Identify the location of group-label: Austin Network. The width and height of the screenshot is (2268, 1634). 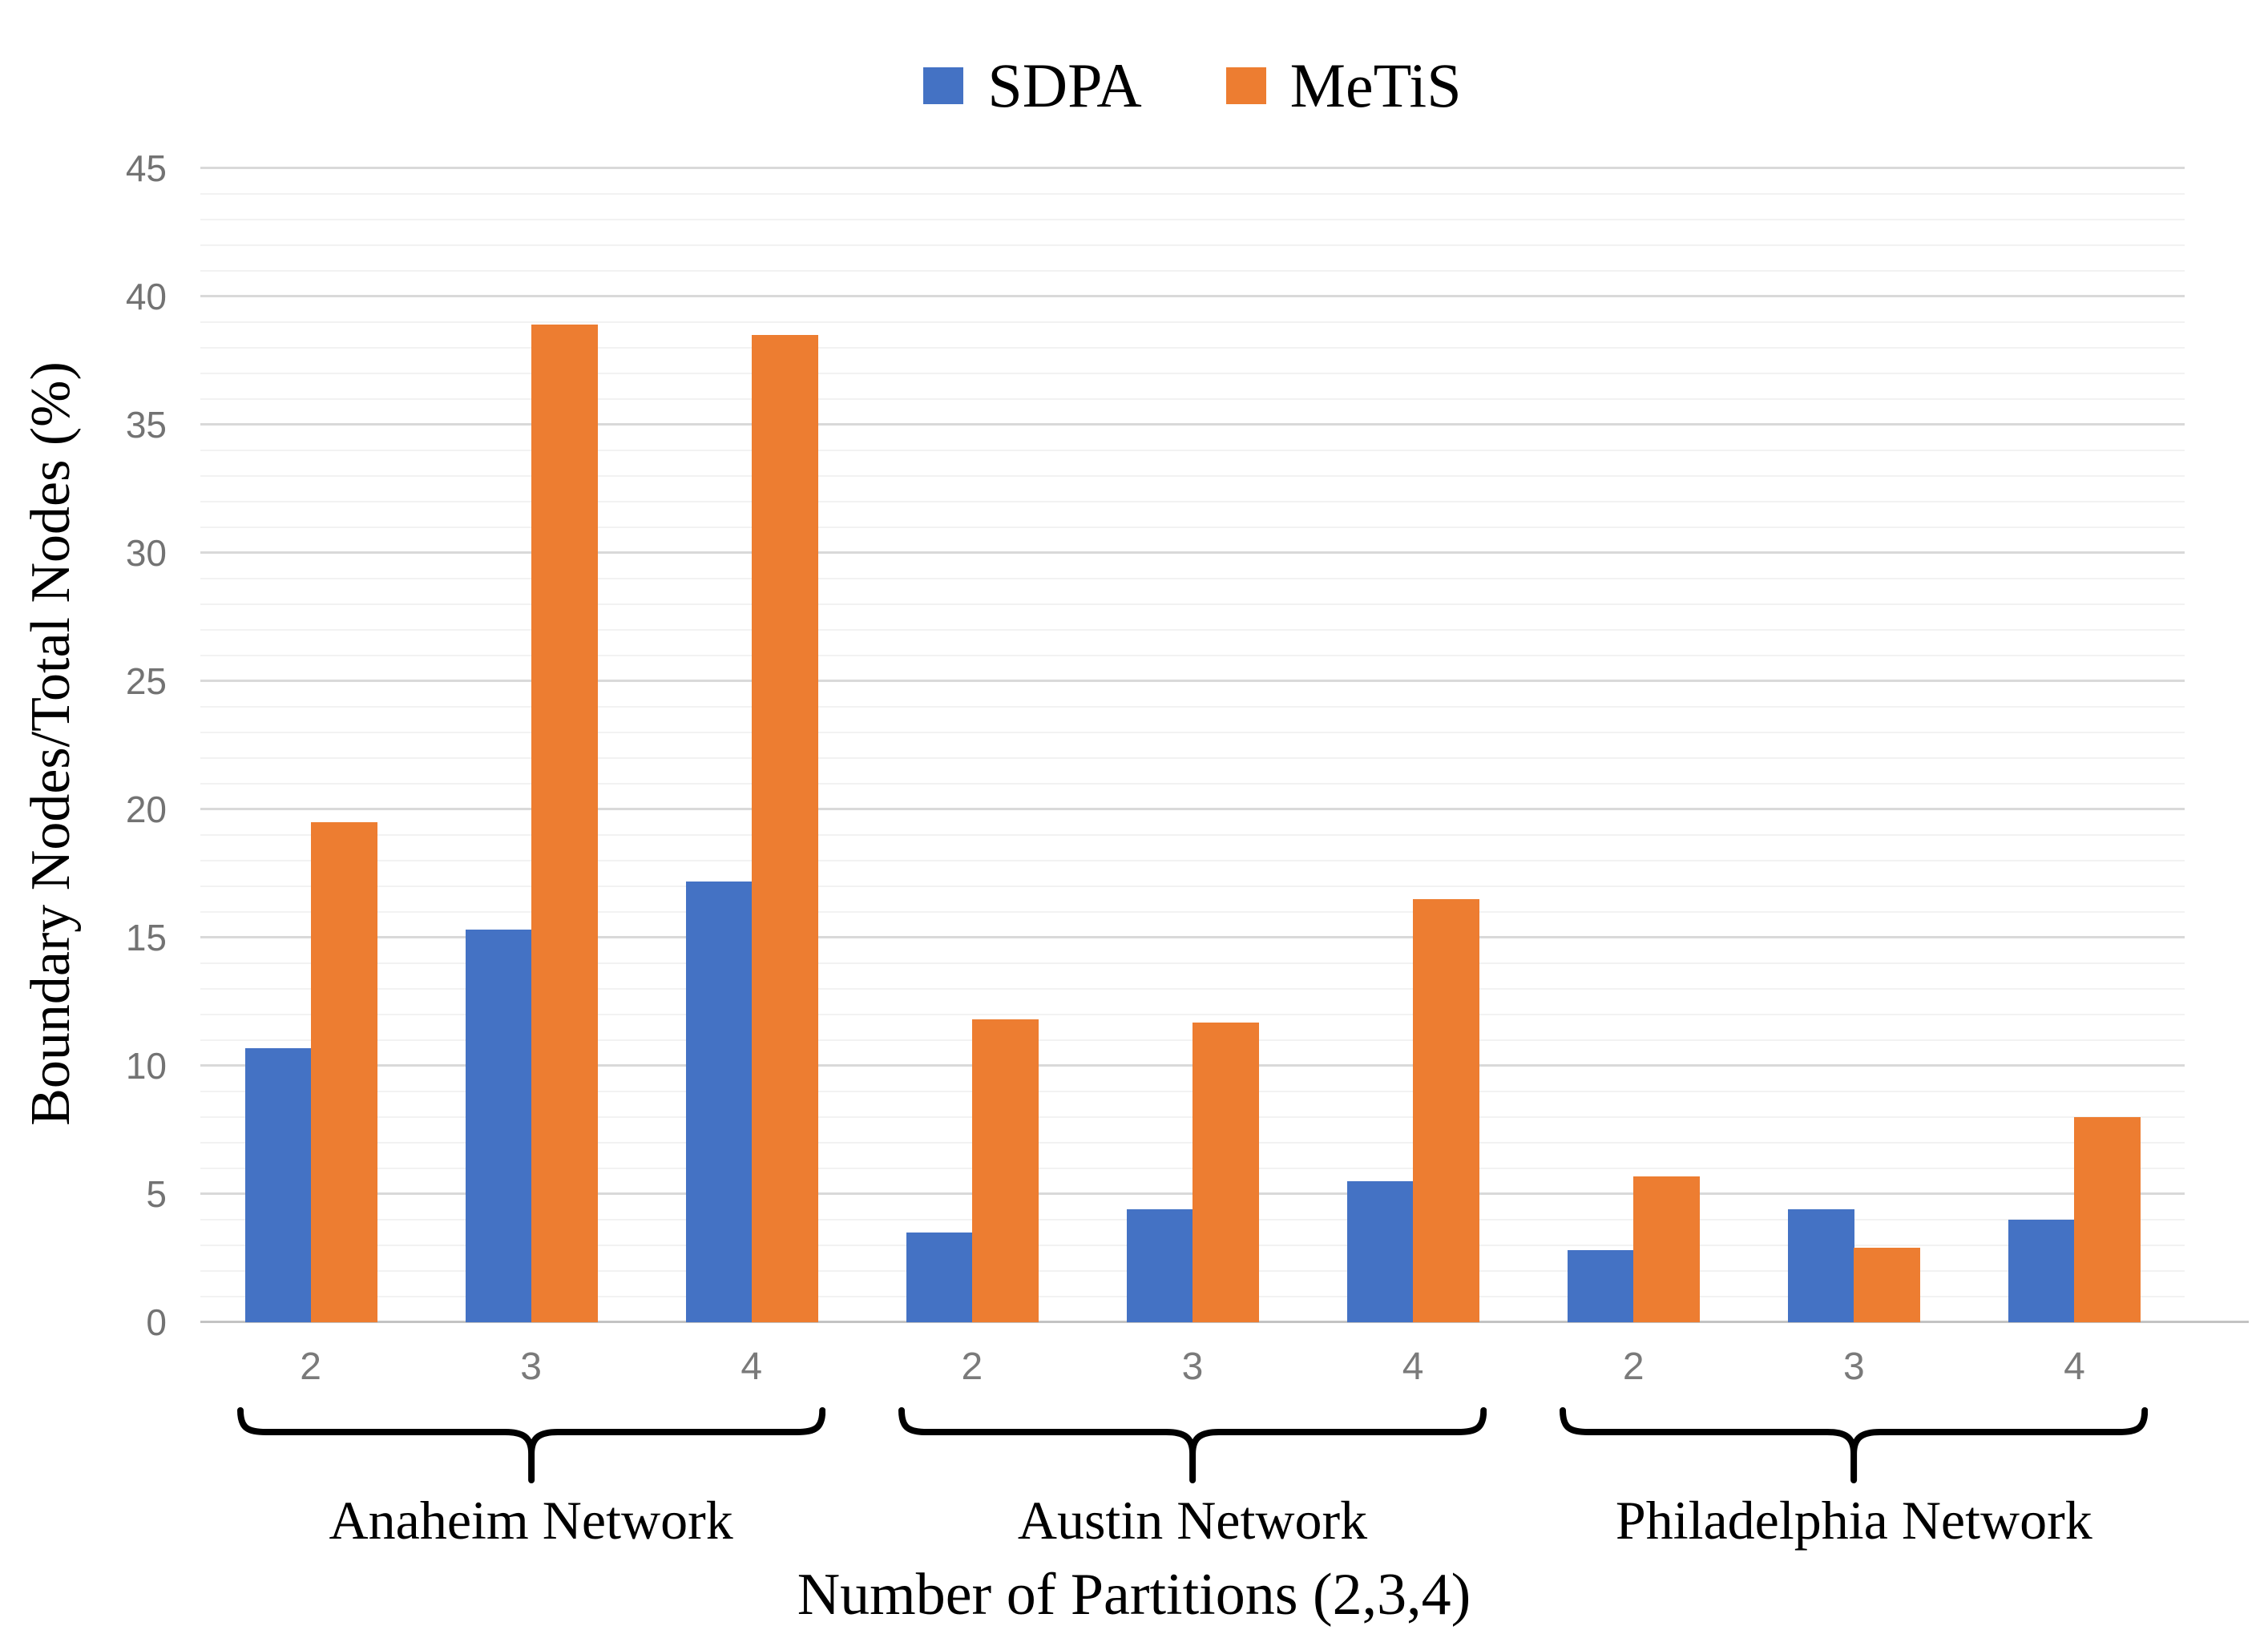
(1192, 1520).